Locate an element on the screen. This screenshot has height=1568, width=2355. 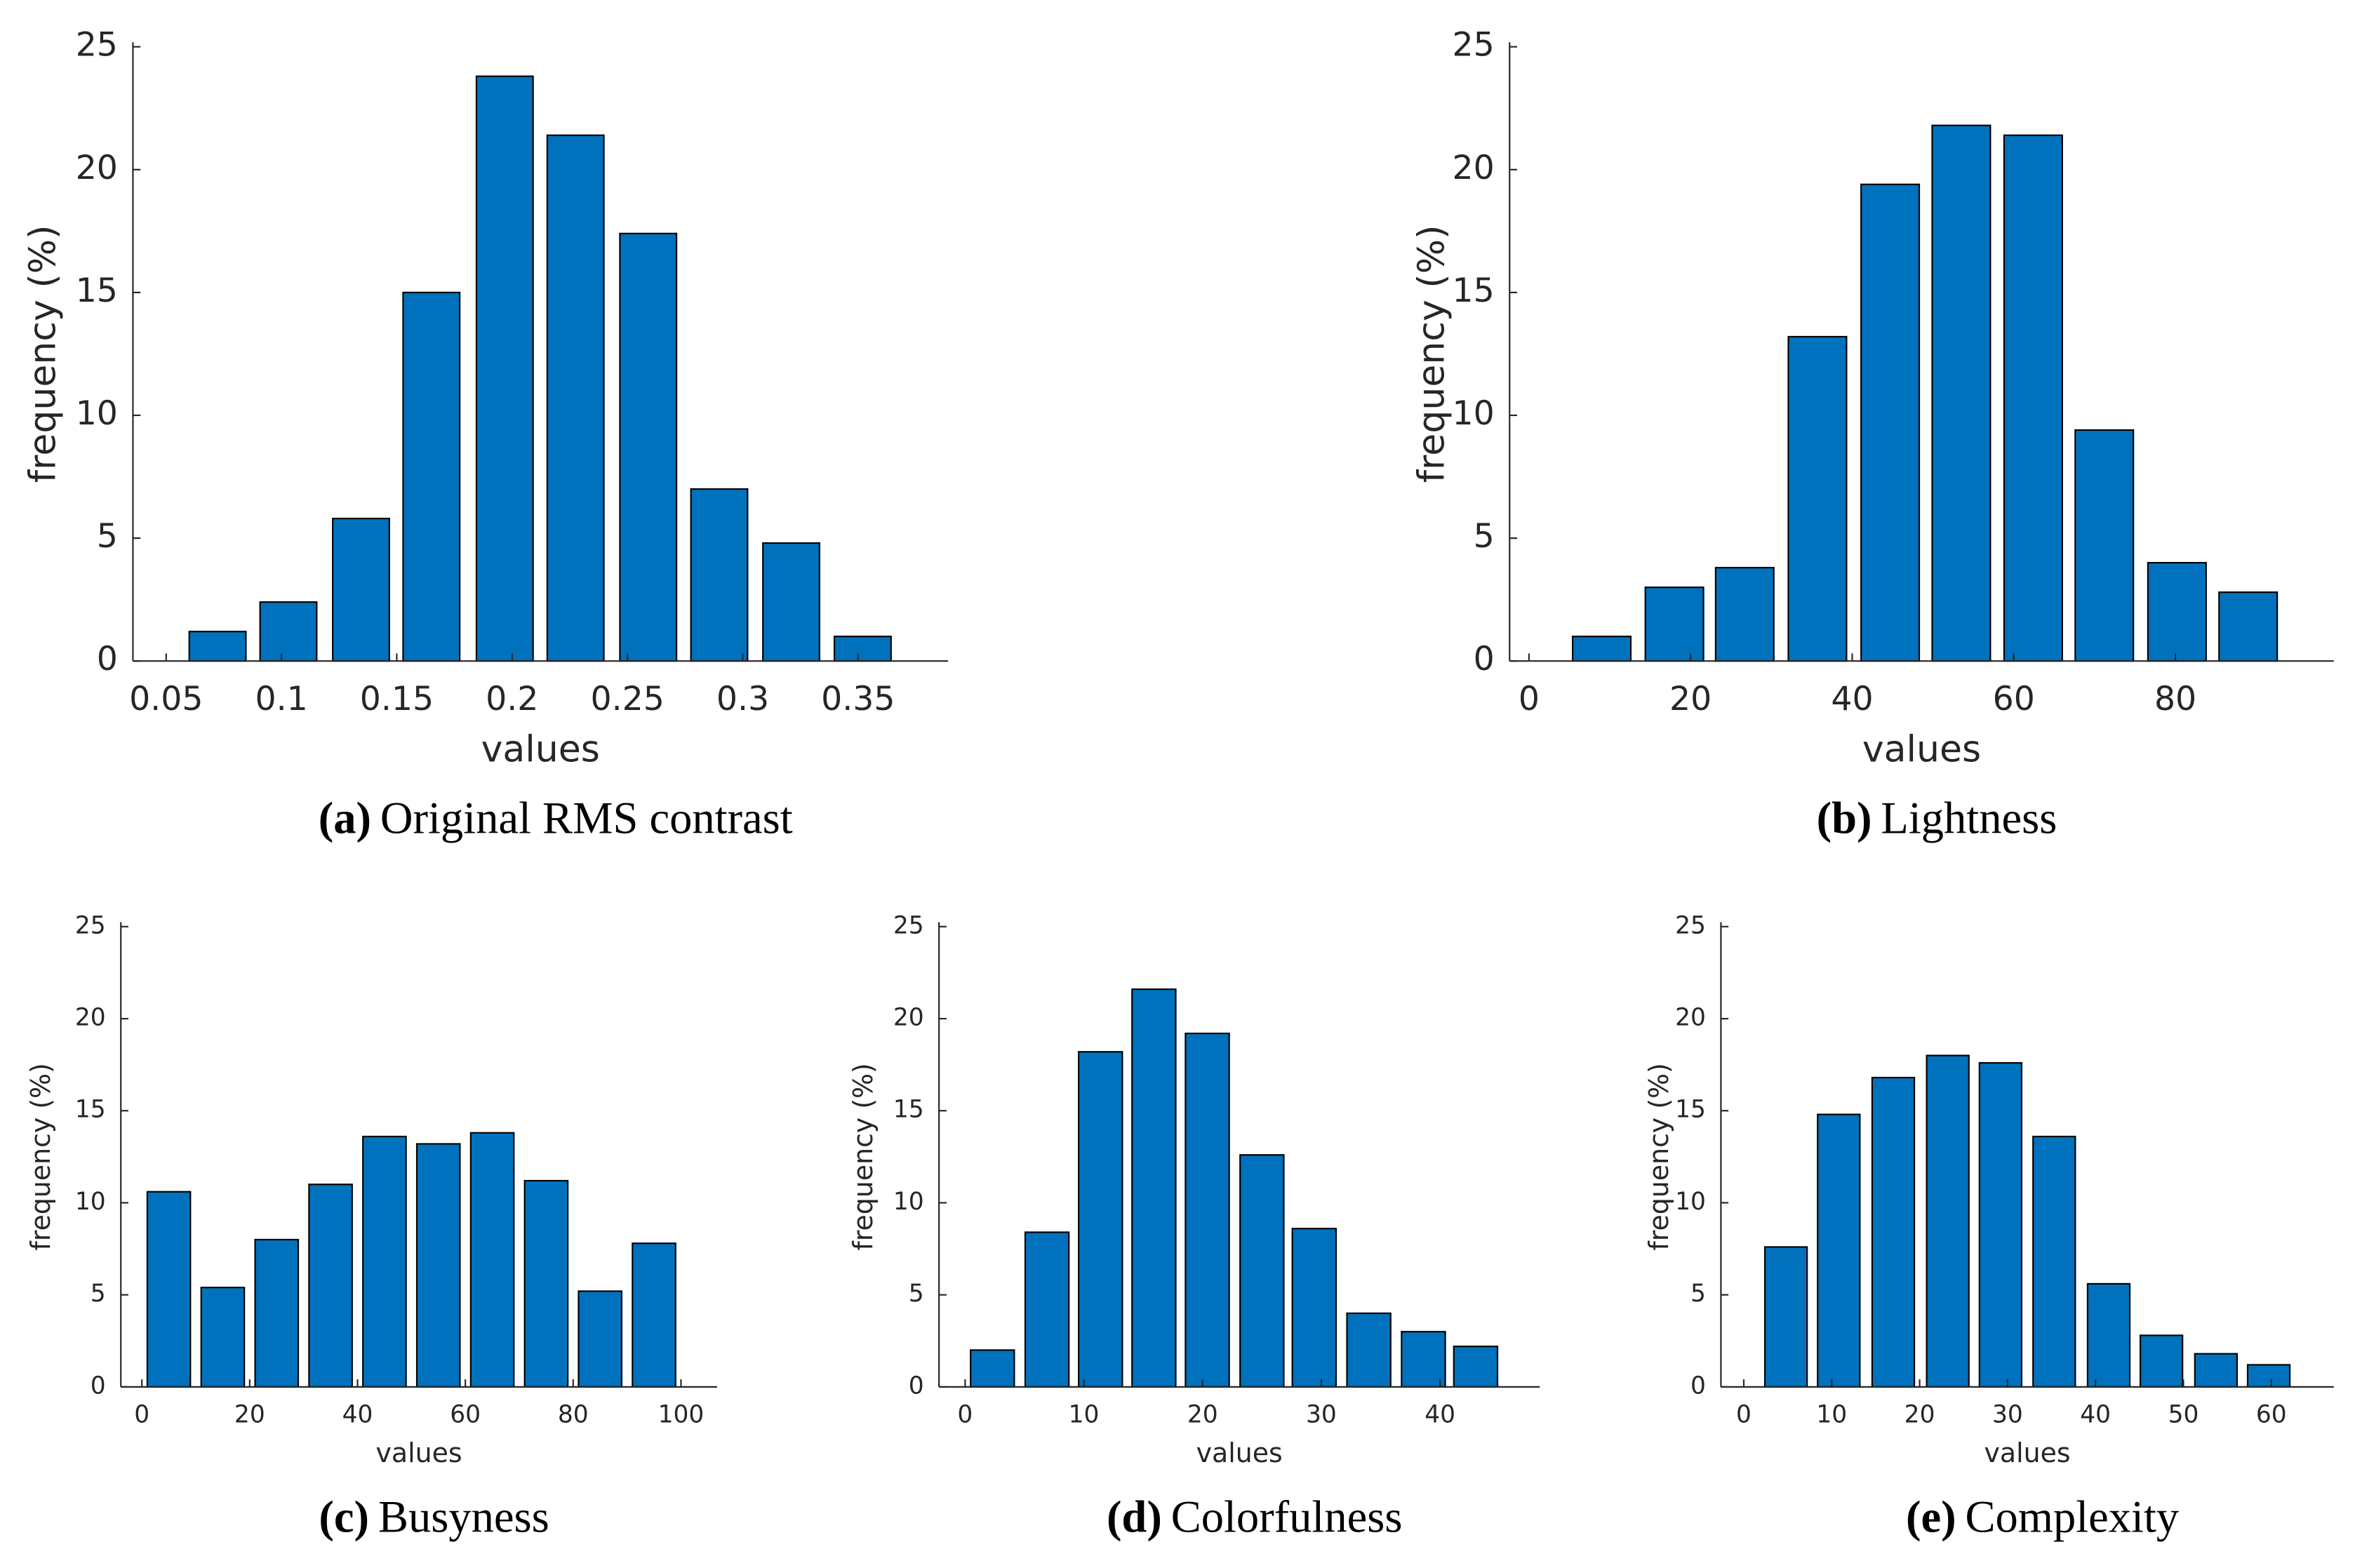
x-tick-label: 0.25 is located at coordinates (627, 699).